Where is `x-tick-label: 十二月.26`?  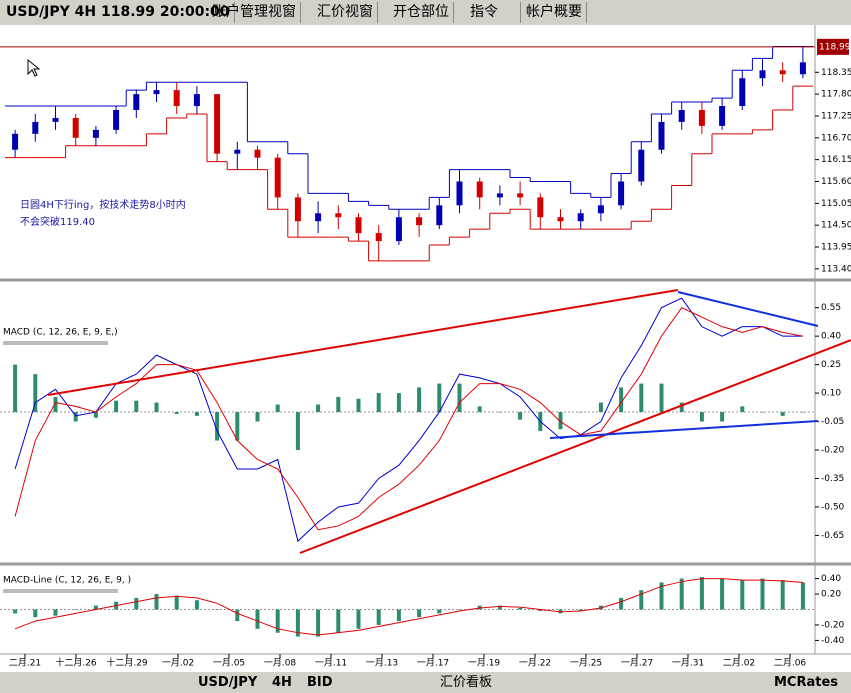 x-tick-label: 十二月.26 is located at coordinates (76, 663).